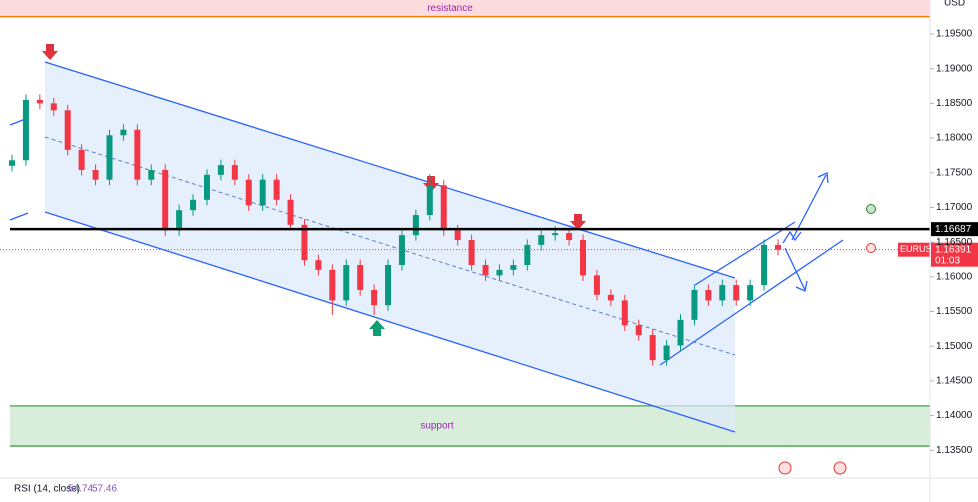  I want to click on arrow-down, so click(795, 269).